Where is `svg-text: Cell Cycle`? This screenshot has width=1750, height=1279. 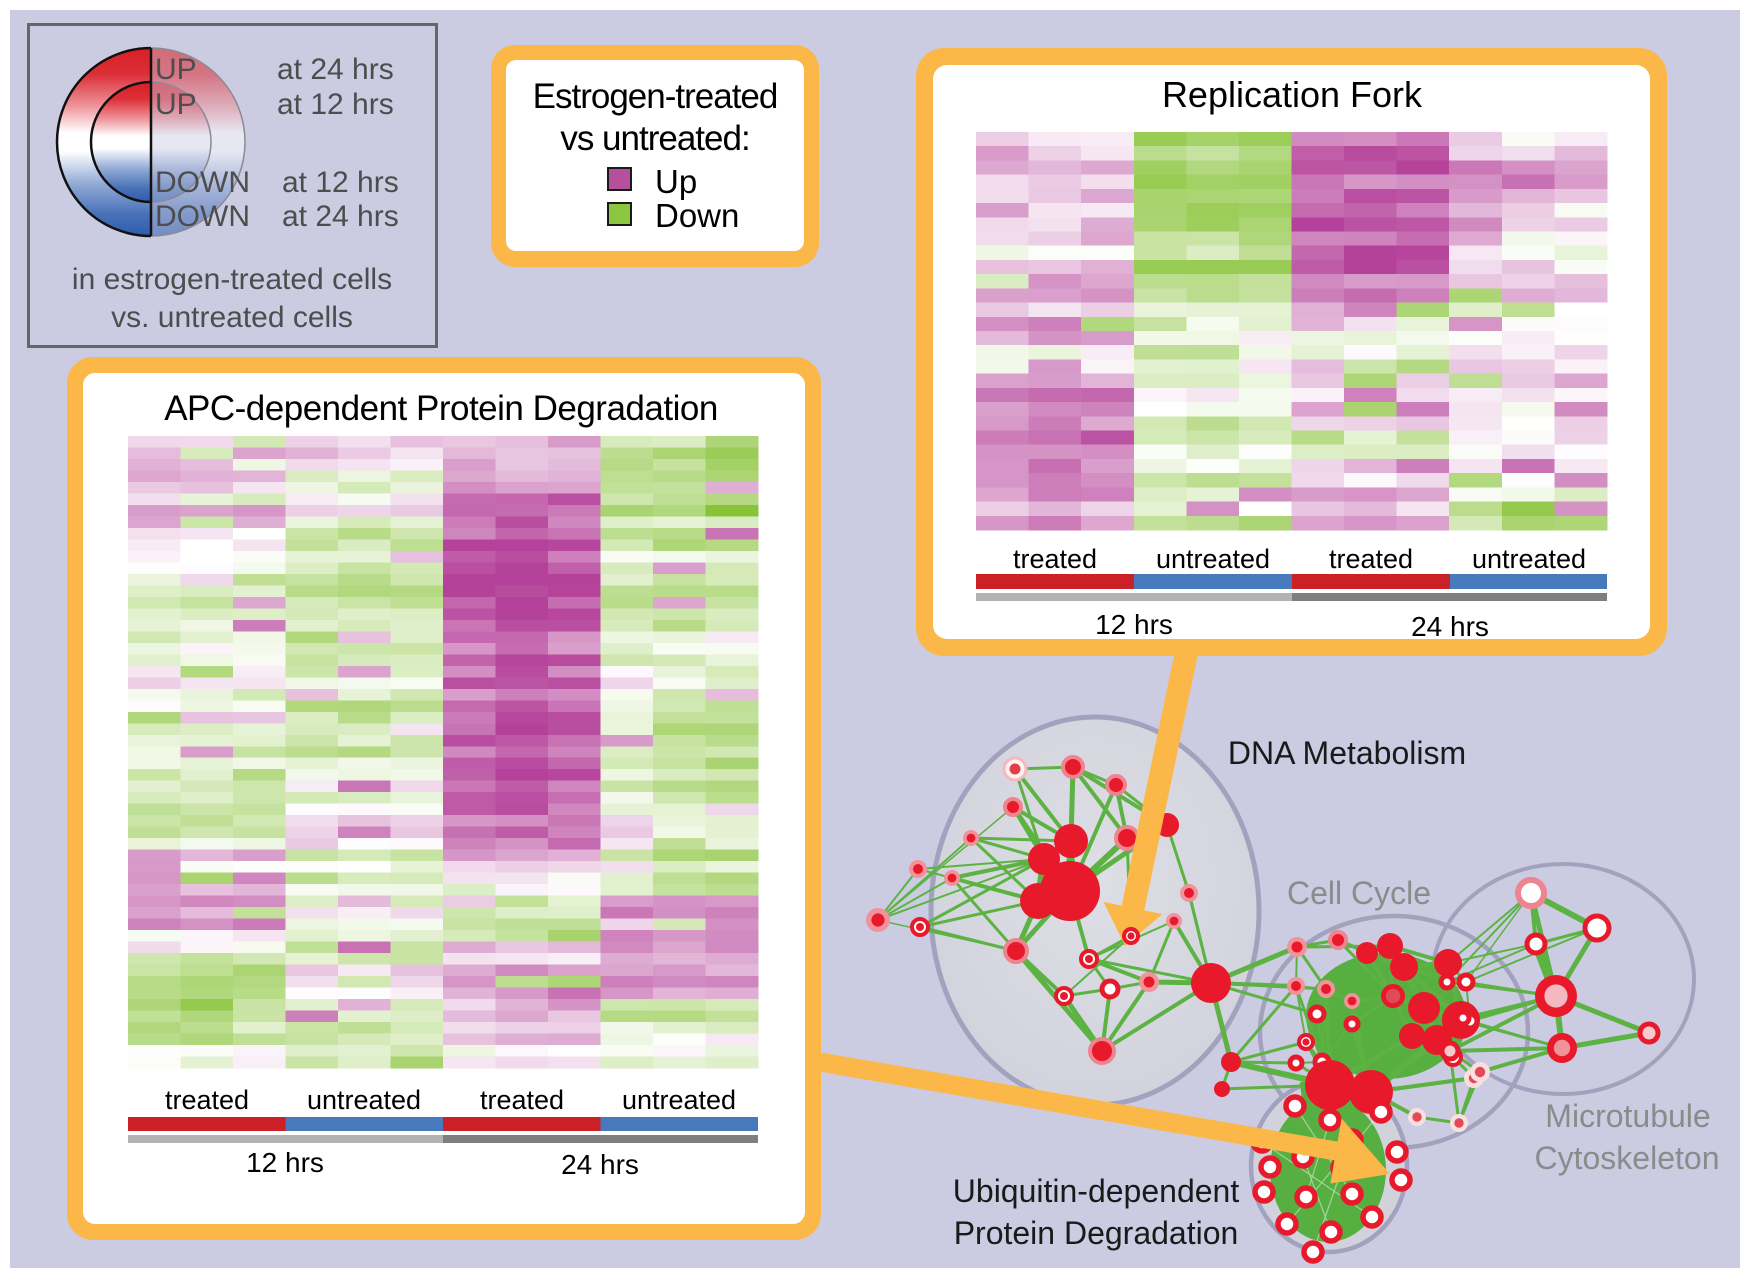 svg-text: Cell Cycle is located at coordinates (1359, 893).